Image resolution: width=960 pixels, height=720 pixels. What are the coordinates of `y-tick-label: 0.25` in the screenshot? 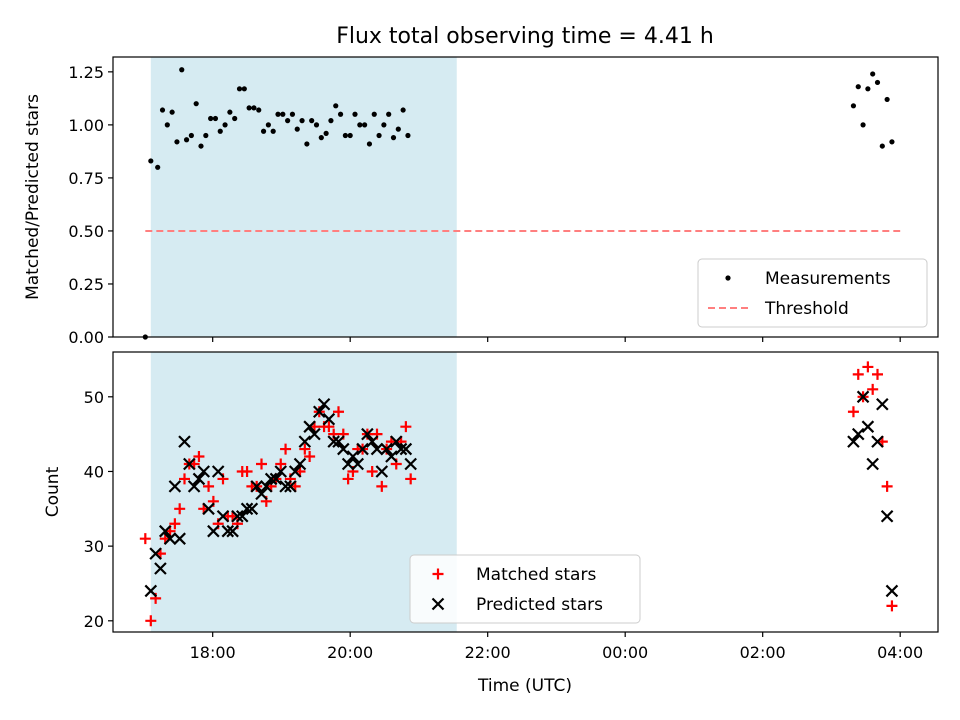 It's located at (86, 284).